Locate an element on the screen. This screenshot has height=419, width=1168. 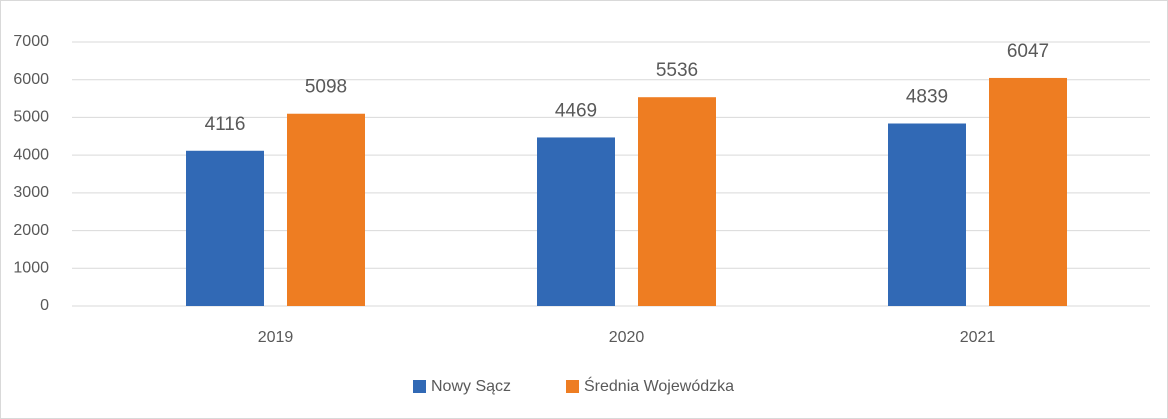
data-label: 5098 is located at coordinates (326, 87).